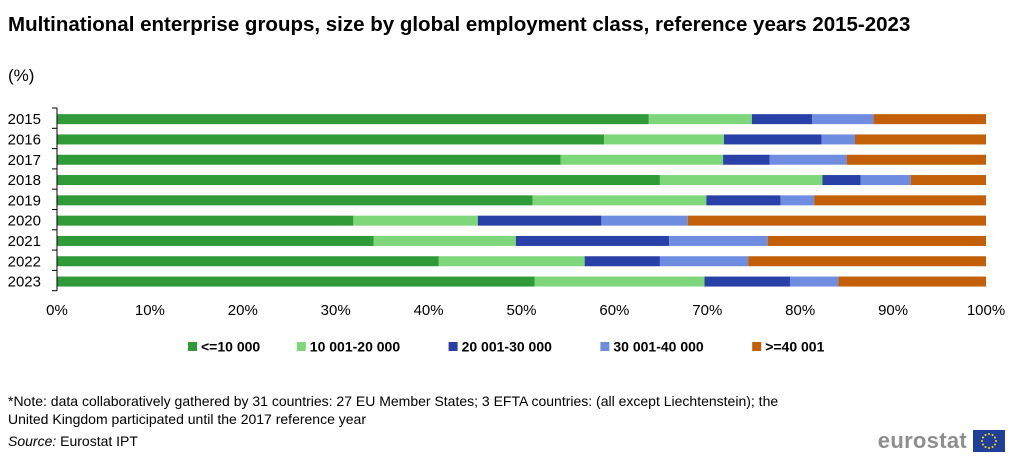  What do you see at coordinates (230, 347) in the screenshot?
I see `legend-label: <=10 000` at bounding box center [230, 347].